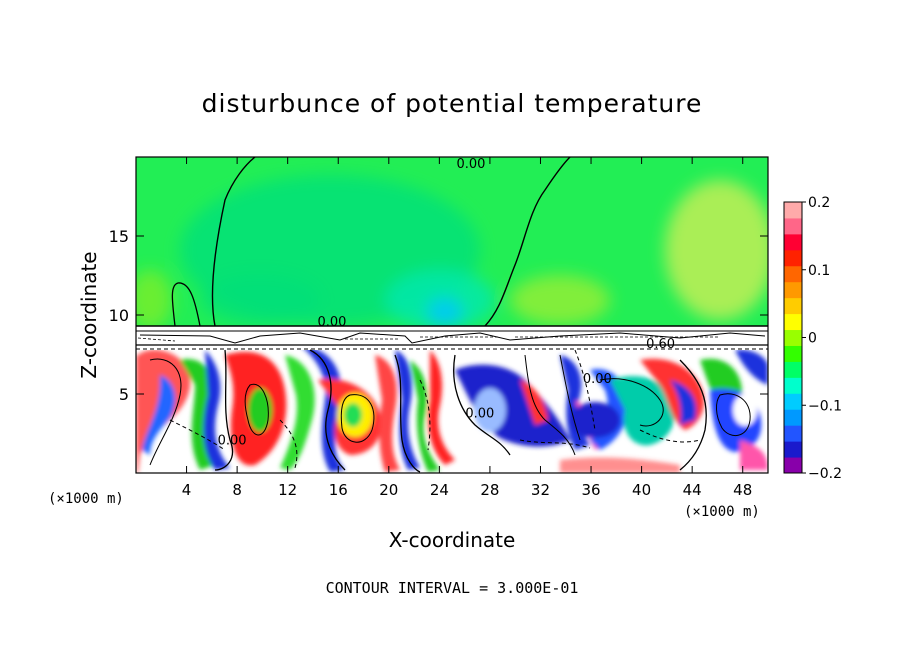  Describe the element at coordinates (119, 236) in the screenshot. I see `y-tick-label: 15` at that location.